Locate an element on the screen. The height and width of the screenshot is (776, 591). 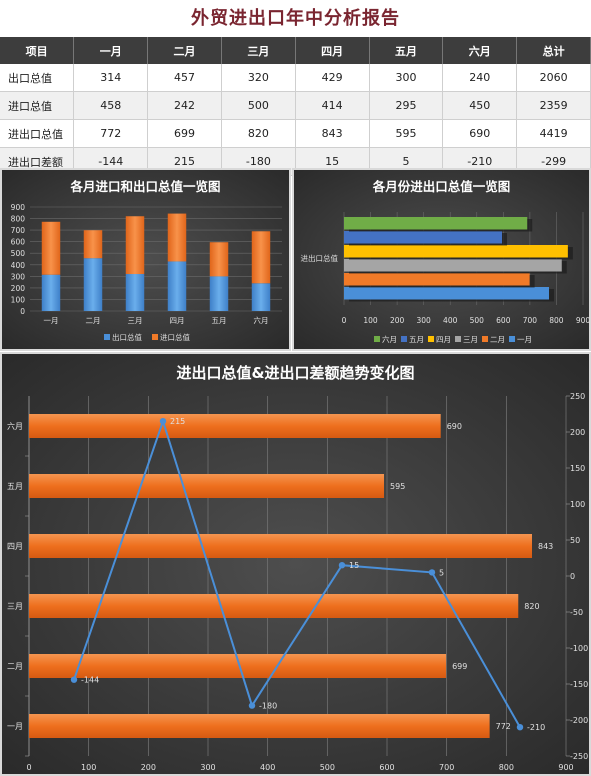
row-label: 进口总值 is located at coordinates (37, 105).